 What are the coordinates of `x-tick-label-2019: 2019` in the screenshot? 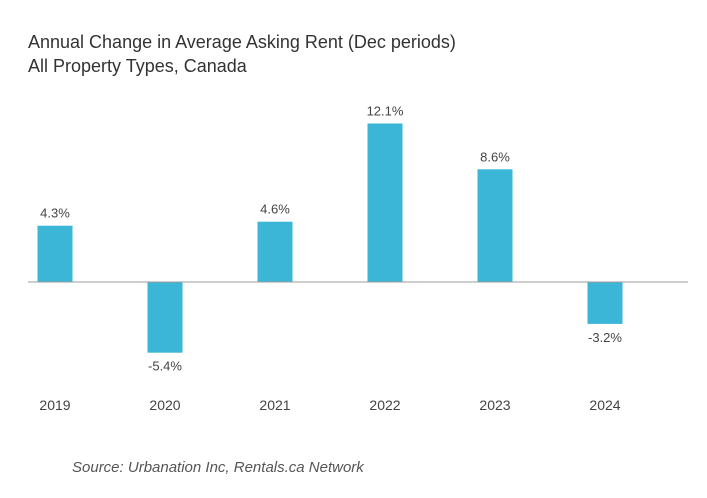 It's located at (54, 405).